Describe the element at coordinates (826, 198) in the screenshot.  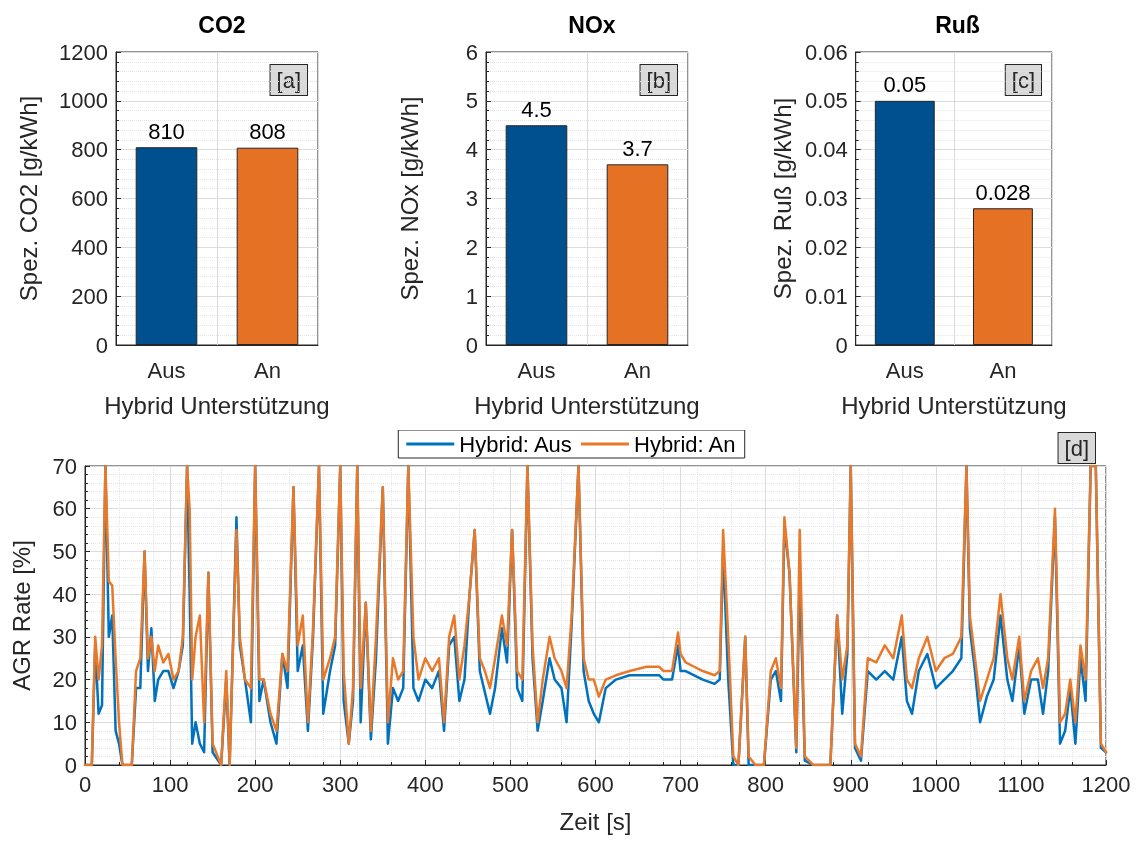
I see `y-tick-label: 0.03` at that location.